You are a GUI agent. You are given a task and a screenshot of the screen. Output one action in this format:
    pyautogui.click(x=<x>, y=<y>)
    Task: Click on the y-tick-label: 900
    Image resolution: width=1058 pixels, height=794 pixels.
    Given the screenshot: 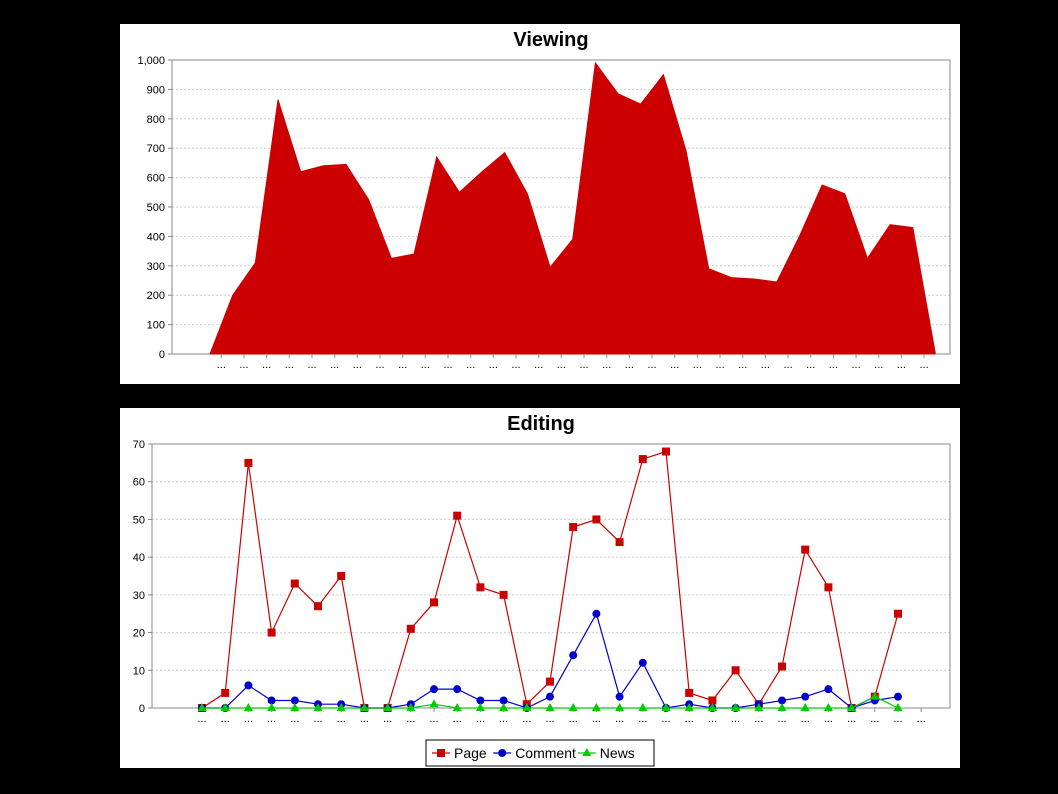 What is the action you would take?
    pyautogui.click(x=156, y=90)
    